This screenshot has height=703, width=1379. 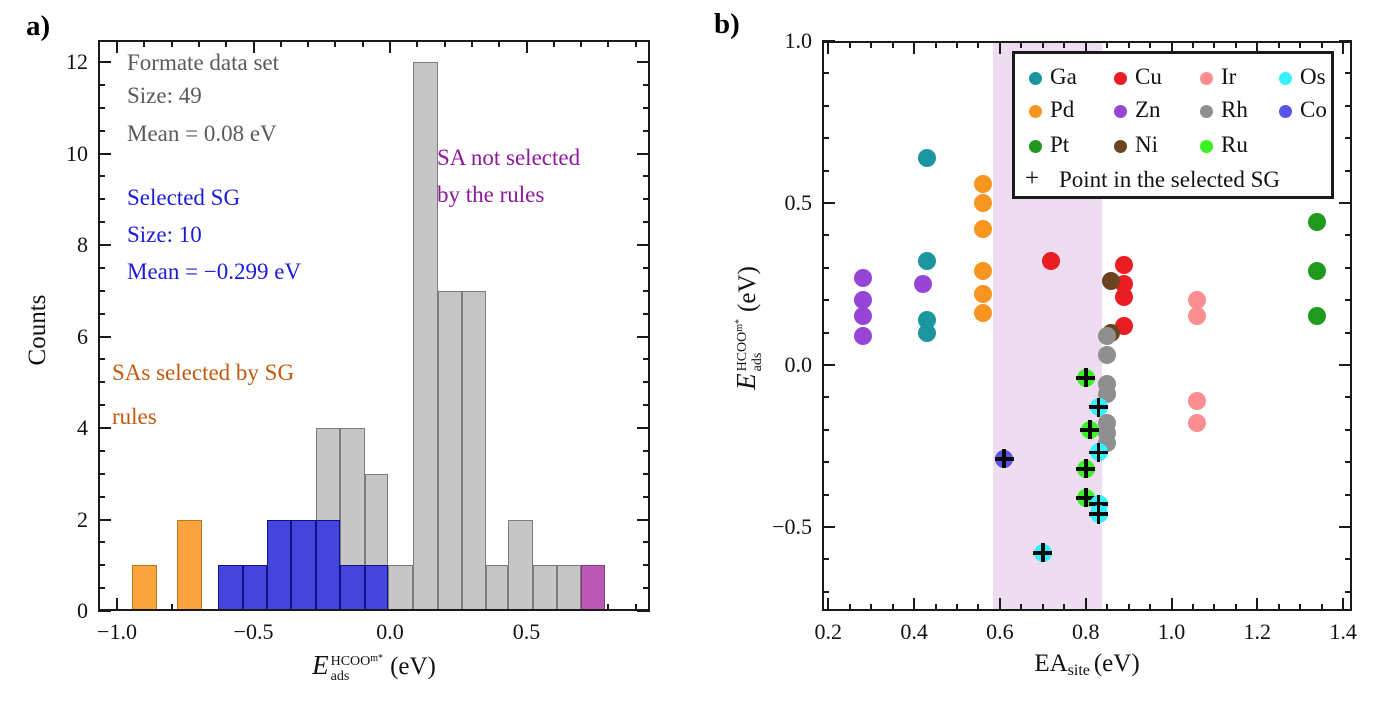 I want to click on legend-marker-Rh, so click(x=1206, y=111).